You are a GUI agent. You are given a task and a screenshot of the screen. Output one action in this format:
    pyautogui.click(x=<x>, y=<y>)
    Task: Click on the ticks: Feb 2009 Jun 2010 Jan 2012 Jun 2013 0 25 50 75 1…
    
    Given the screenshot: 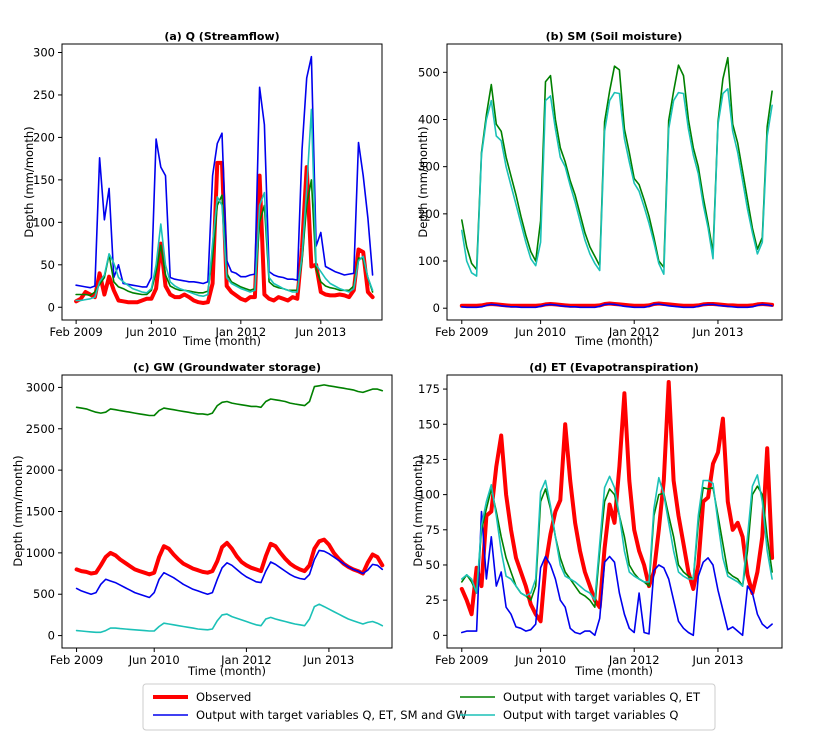 What is the action you would take?
    pyautogui.click(x=580, y=524)
    